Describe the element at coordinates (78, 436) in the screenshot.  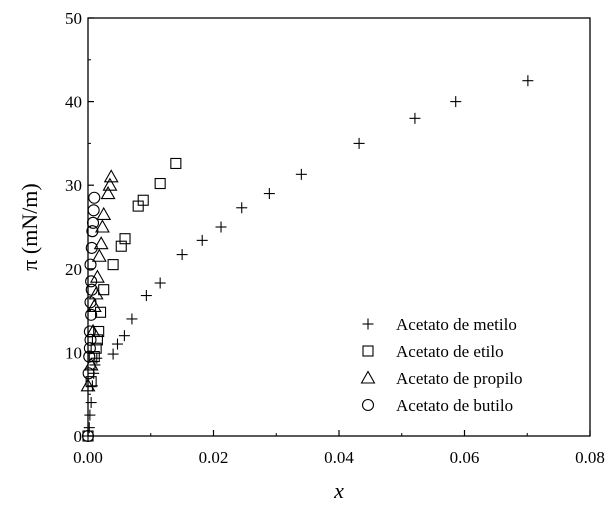
I see `y-tick-label: 0` at that location.